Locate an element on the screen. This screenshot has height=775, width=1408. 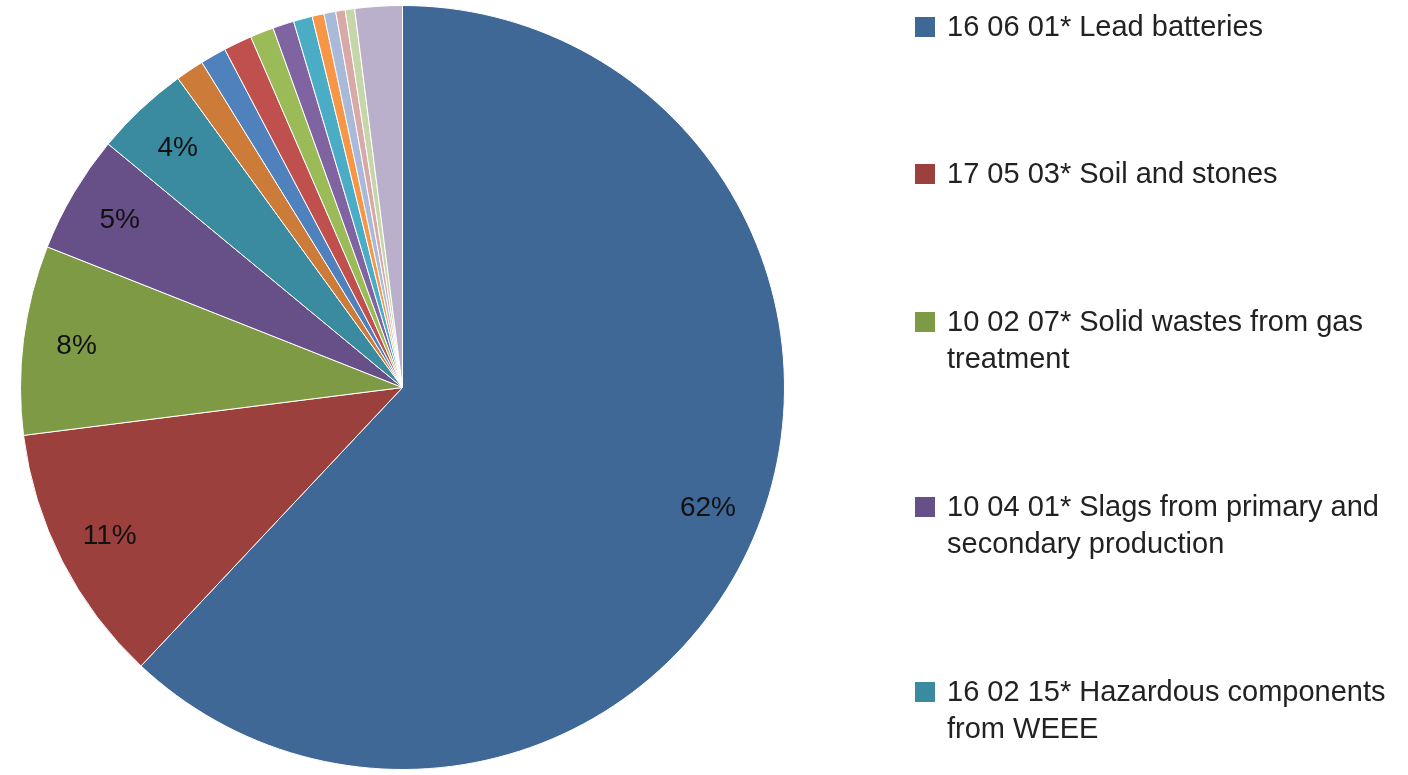
legend-label: 17 05 03* Soil and stones is located at coordinates (1112, 174).